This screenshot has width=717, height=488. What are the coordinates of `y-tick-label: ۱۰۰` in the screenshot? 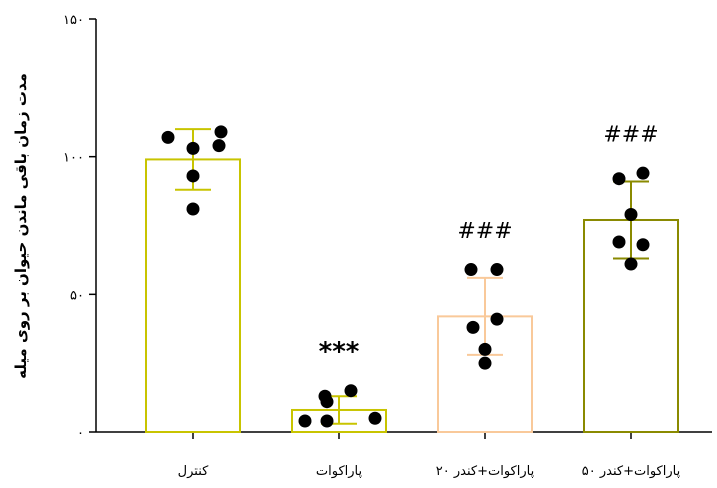 It's located at (73, 158).